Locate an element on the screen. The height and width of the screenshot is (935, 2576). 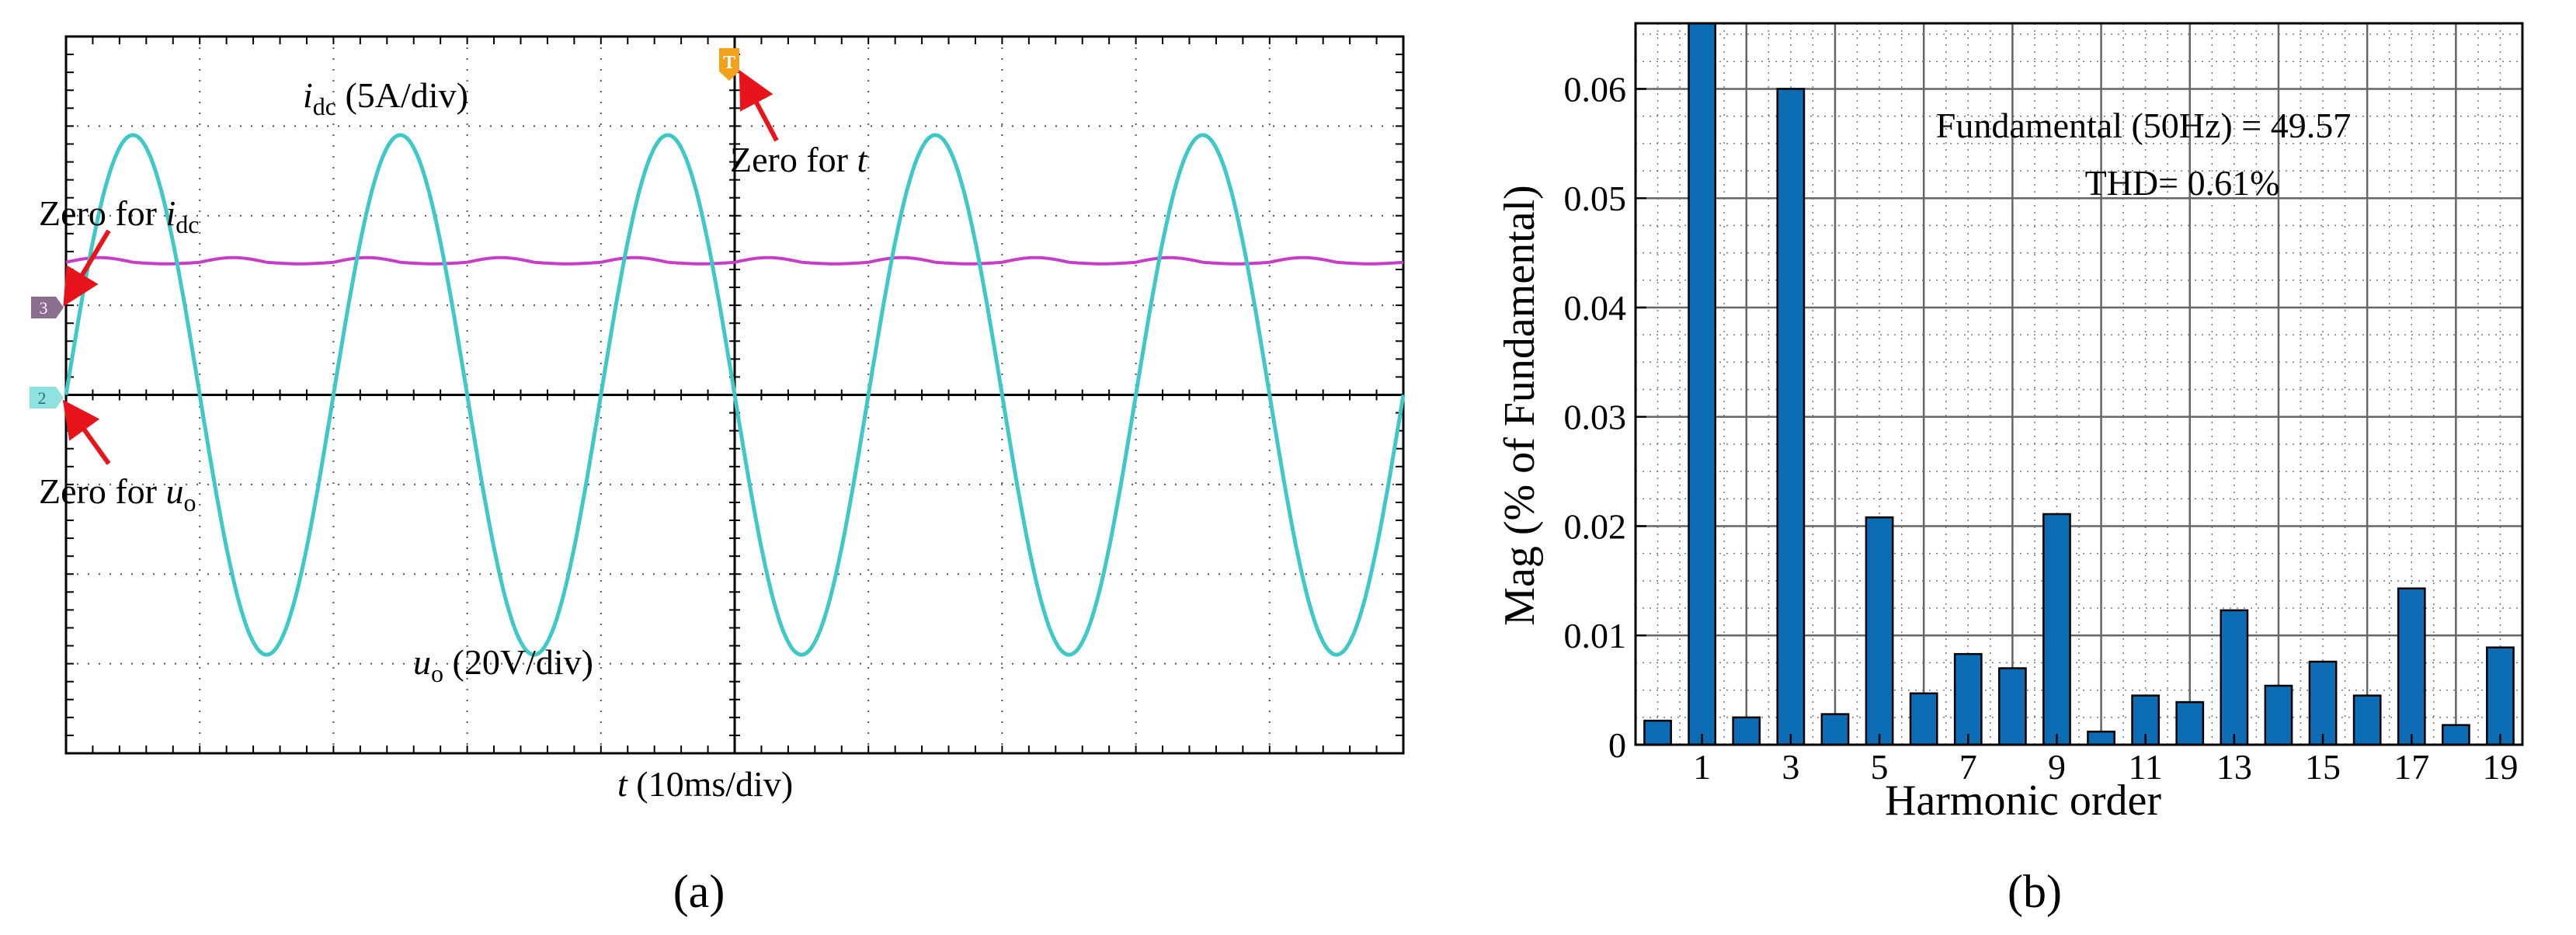
channel-3-marker-icon: 3 is located at coordinates (47, 307).